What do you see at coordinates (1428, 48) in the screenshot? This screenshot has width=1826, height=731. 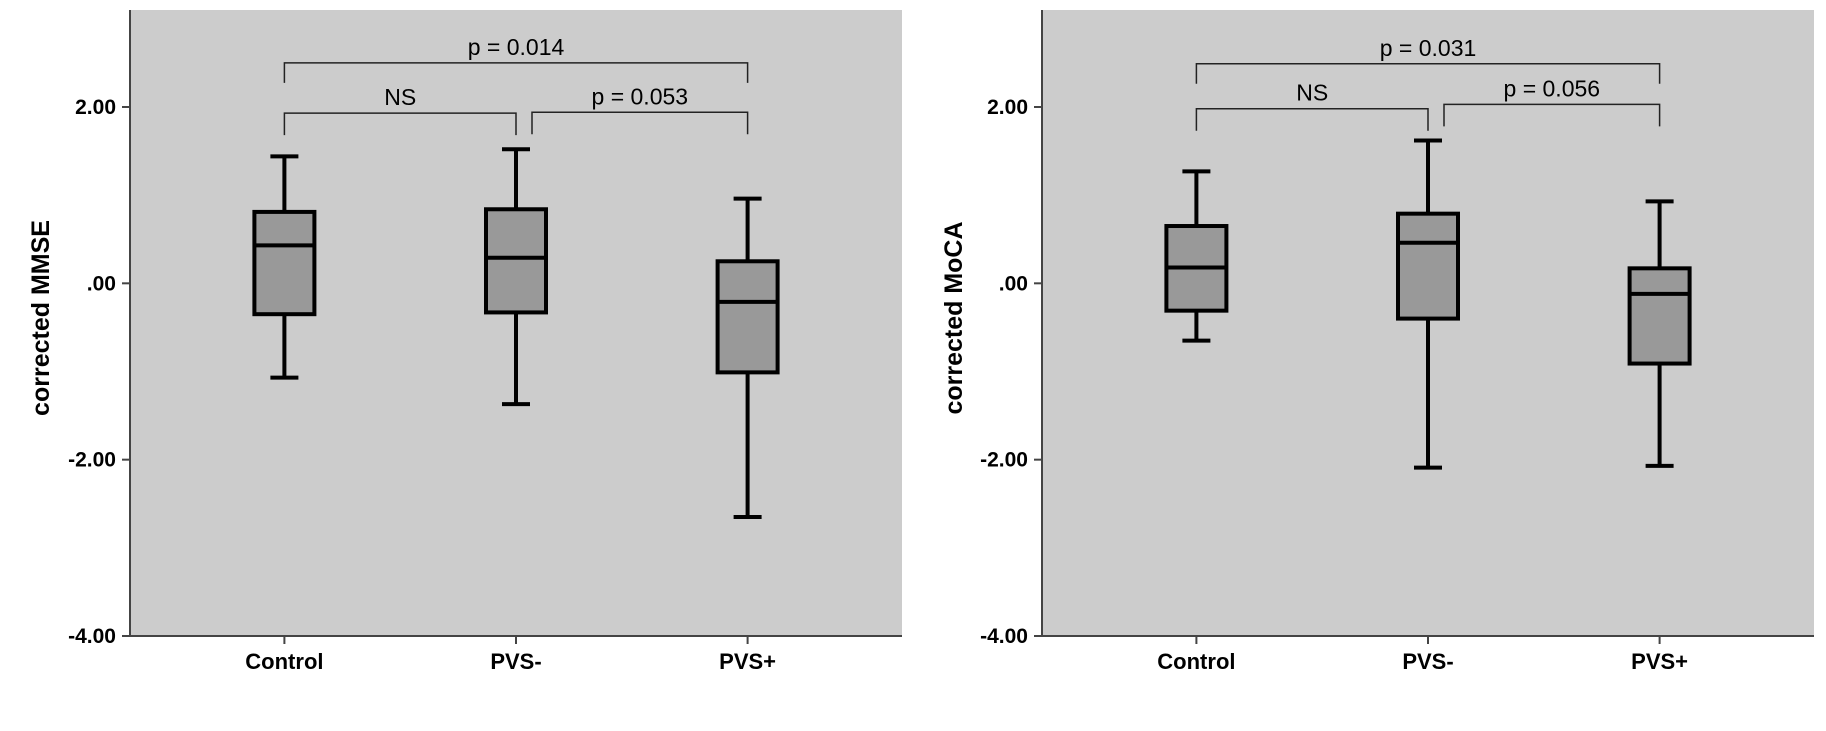 I see `significance-label: p = 0.031` at bounding box center [1428, 48].